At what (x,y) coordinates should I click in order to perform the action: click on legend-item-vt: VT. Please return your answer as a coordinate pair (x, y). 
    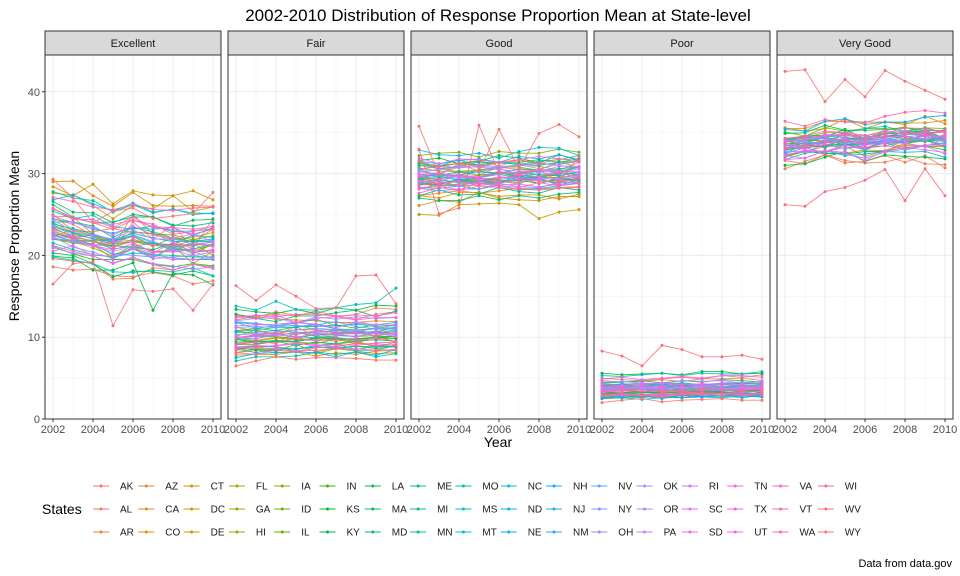
    Looking at the image, I should click on (792, 510).